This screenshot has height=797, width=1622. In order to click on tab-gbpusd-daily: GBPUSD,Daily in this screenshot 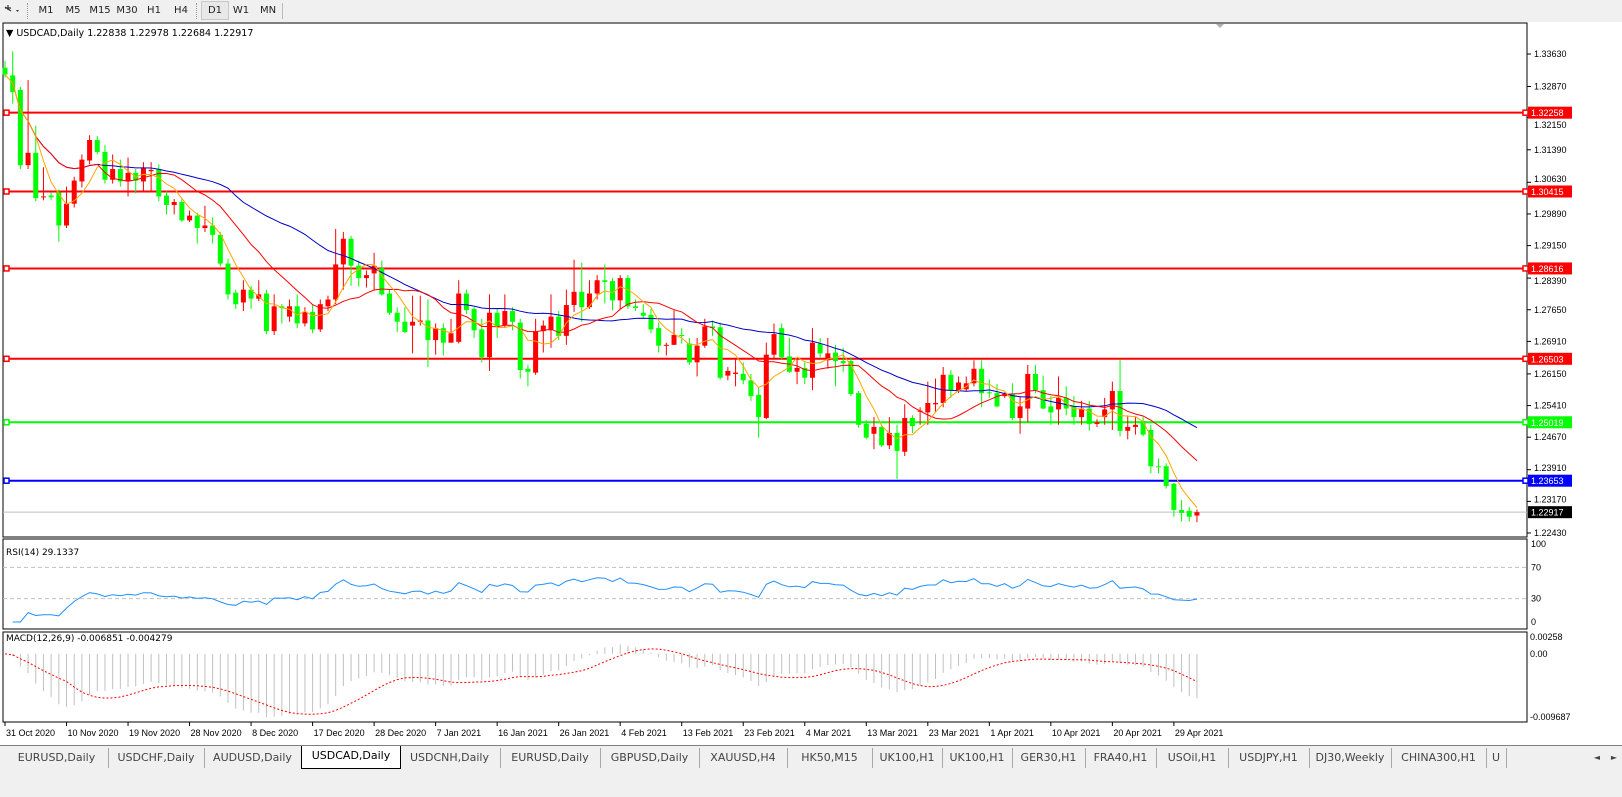, I will do `click(650, 758)`.